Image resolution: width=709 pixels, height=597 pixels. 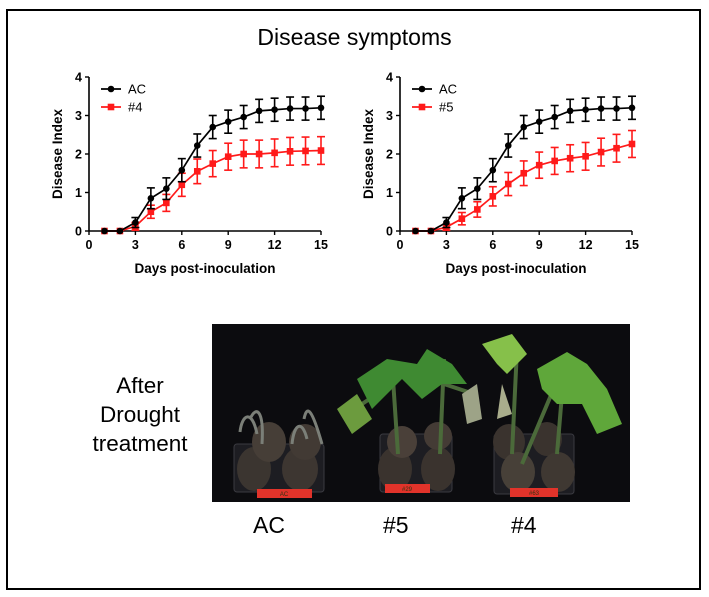 I want to click on y-axis-title: Disease Index, so click(x=368, y=153).